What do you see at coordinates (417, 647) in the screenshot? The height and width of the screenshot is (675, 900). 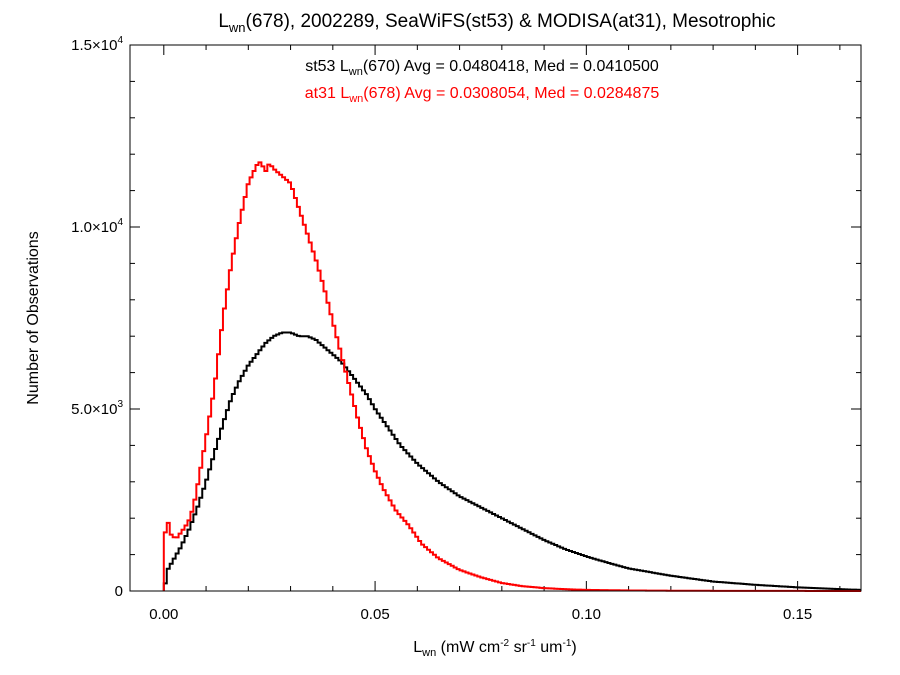 I see `x-axis-label-main: L` at bounding box center [417, 647].